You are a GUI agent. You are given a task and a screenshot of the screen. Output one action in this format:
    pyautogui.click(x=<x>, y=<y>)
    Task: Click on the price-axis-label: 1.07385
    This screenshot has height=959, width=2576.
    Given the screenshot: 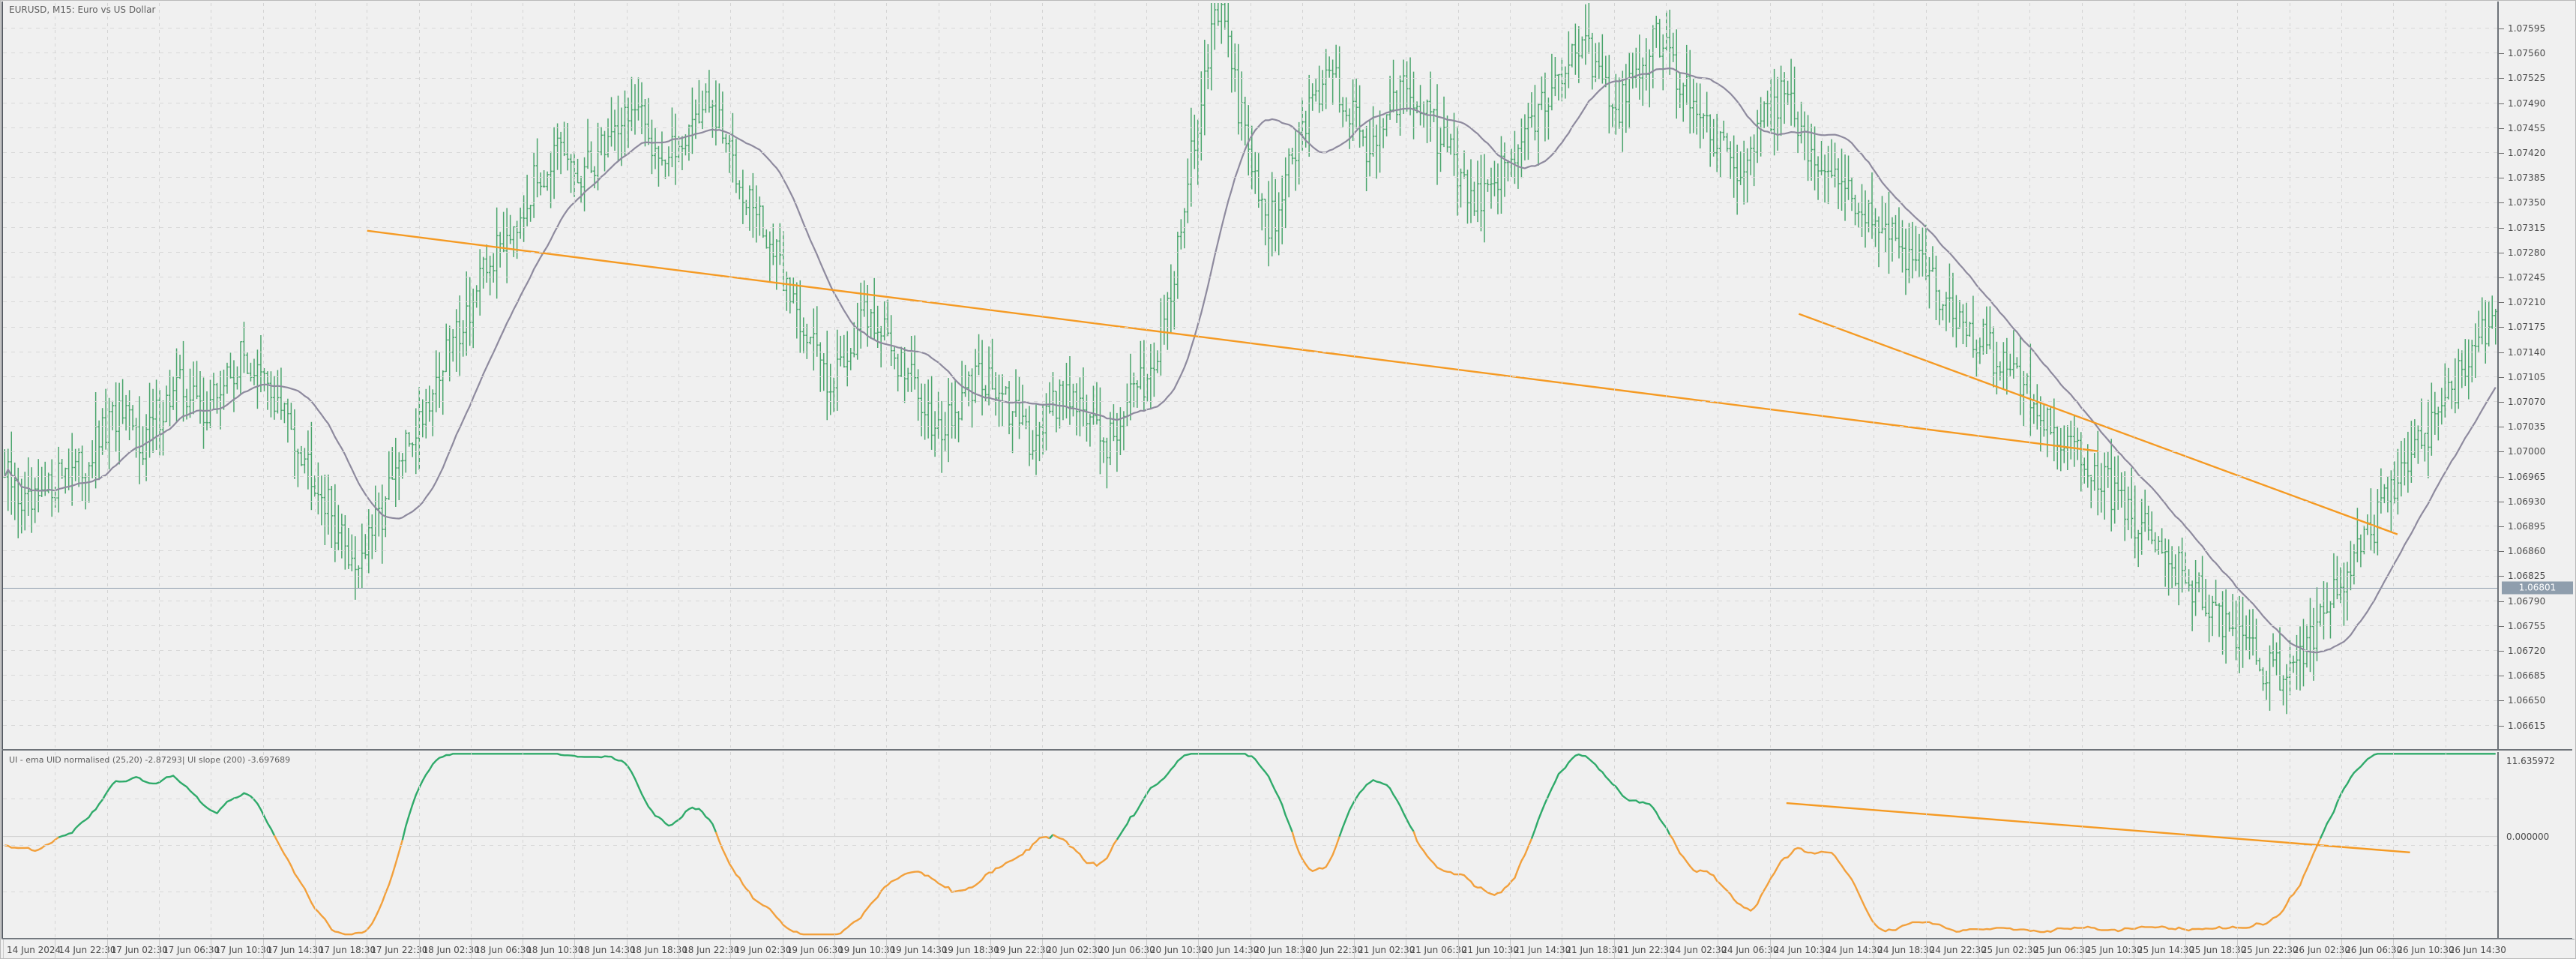 What is the action you would take?
    pyautogui.click(x=2527, y=178)
    